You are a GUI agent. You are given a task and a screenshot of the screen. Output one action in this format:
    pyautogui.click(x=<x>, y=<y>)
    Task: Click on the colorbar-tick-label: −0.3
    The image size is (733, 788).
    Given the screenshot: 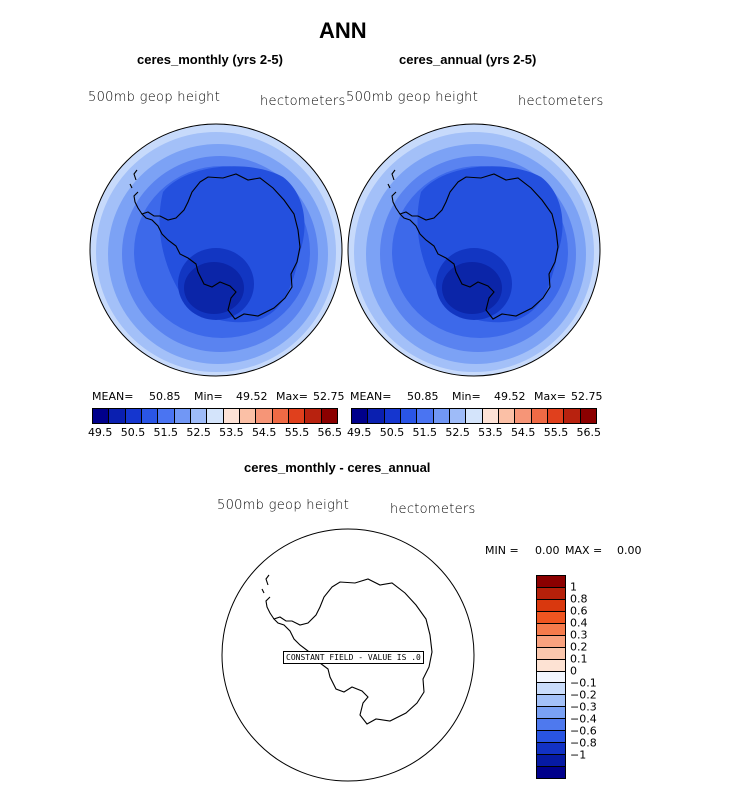 What is the action you would take?
    pyautogui.click(x=583, y=707)
    